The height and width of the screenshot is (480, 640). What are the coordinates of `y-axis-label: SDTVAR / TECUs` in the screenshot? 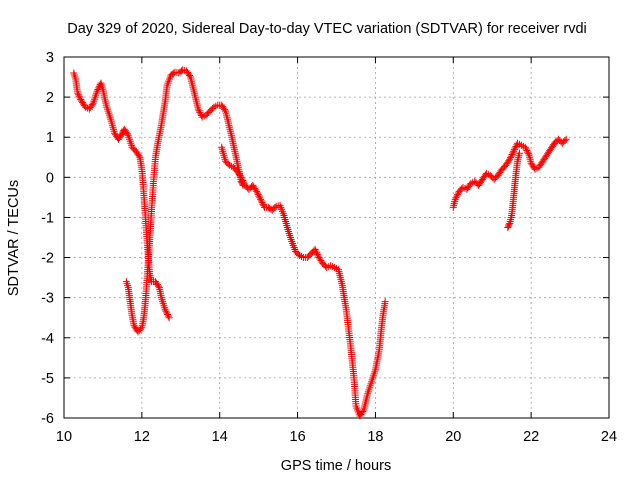 It's located at (14, 238).